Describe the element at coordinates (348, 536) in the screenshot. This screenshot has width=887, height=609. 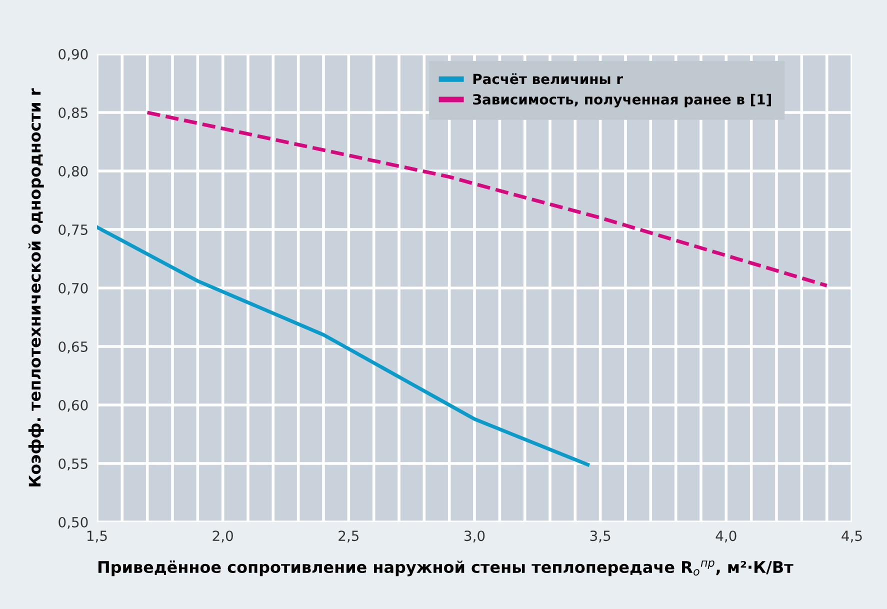
I see `x-tick-label: 2,5` at that location.